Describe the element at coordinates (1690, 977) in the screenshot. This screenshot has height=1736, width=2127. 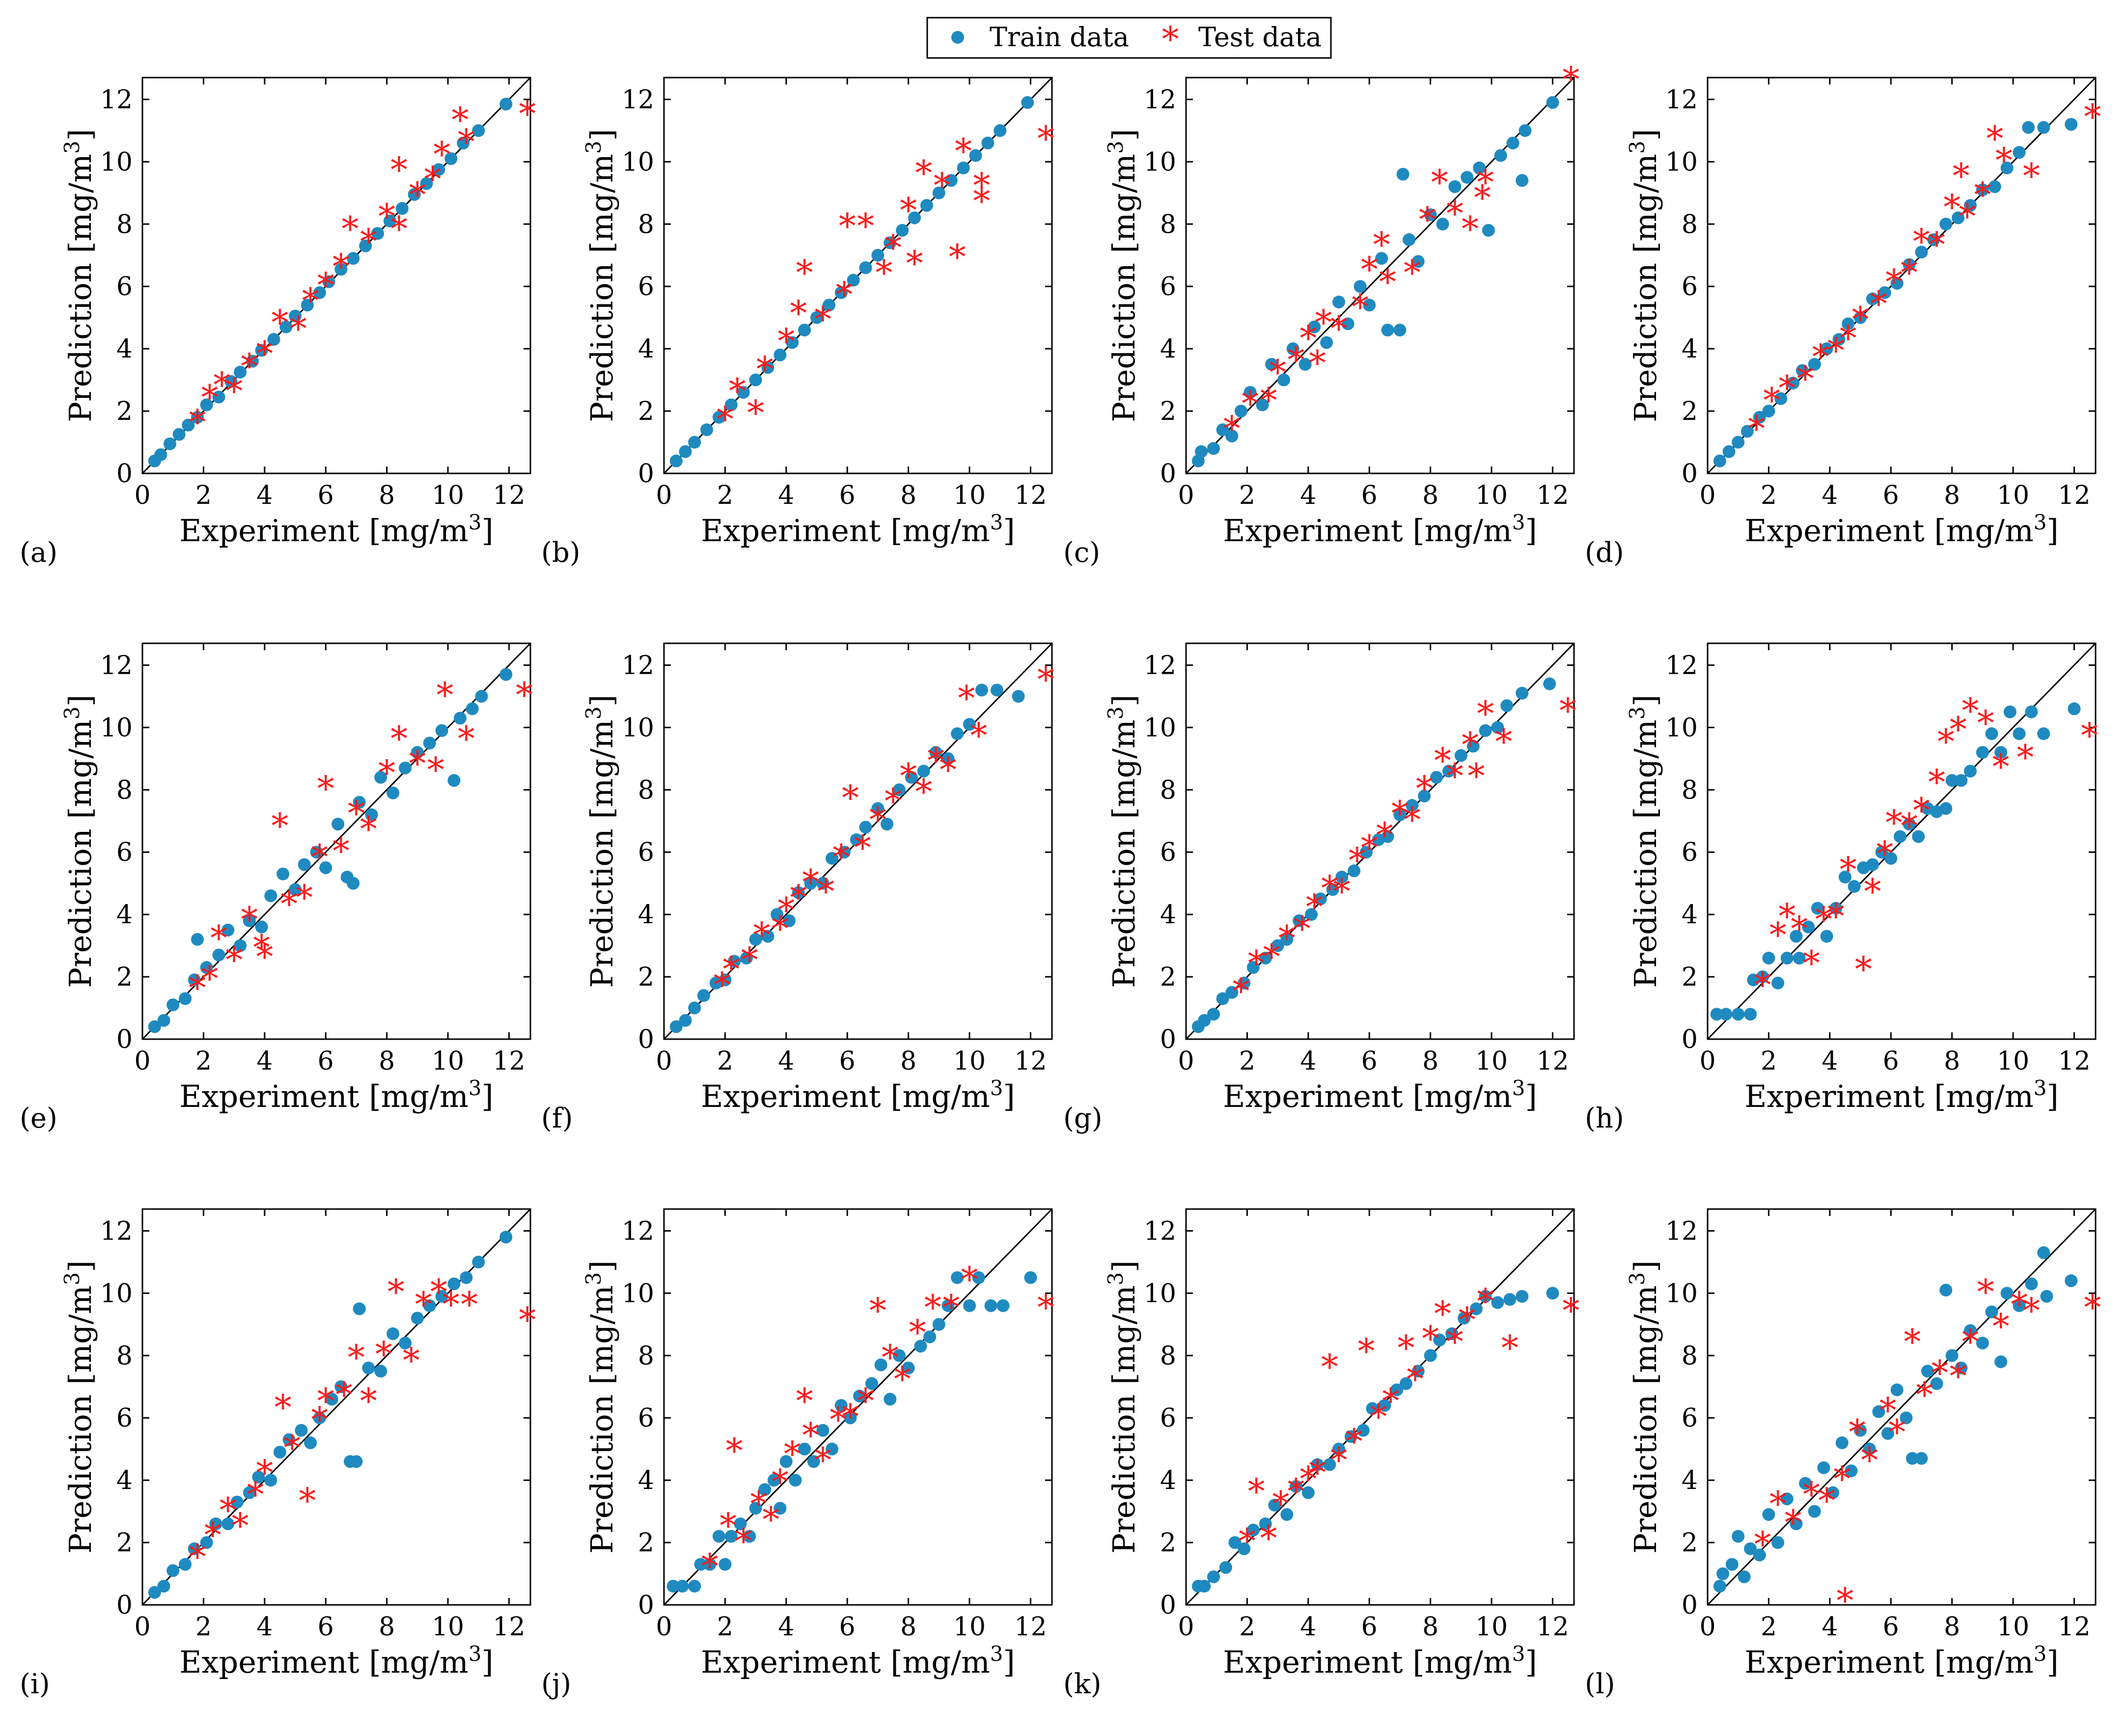
I see `y-tick-label: 2` at that location.